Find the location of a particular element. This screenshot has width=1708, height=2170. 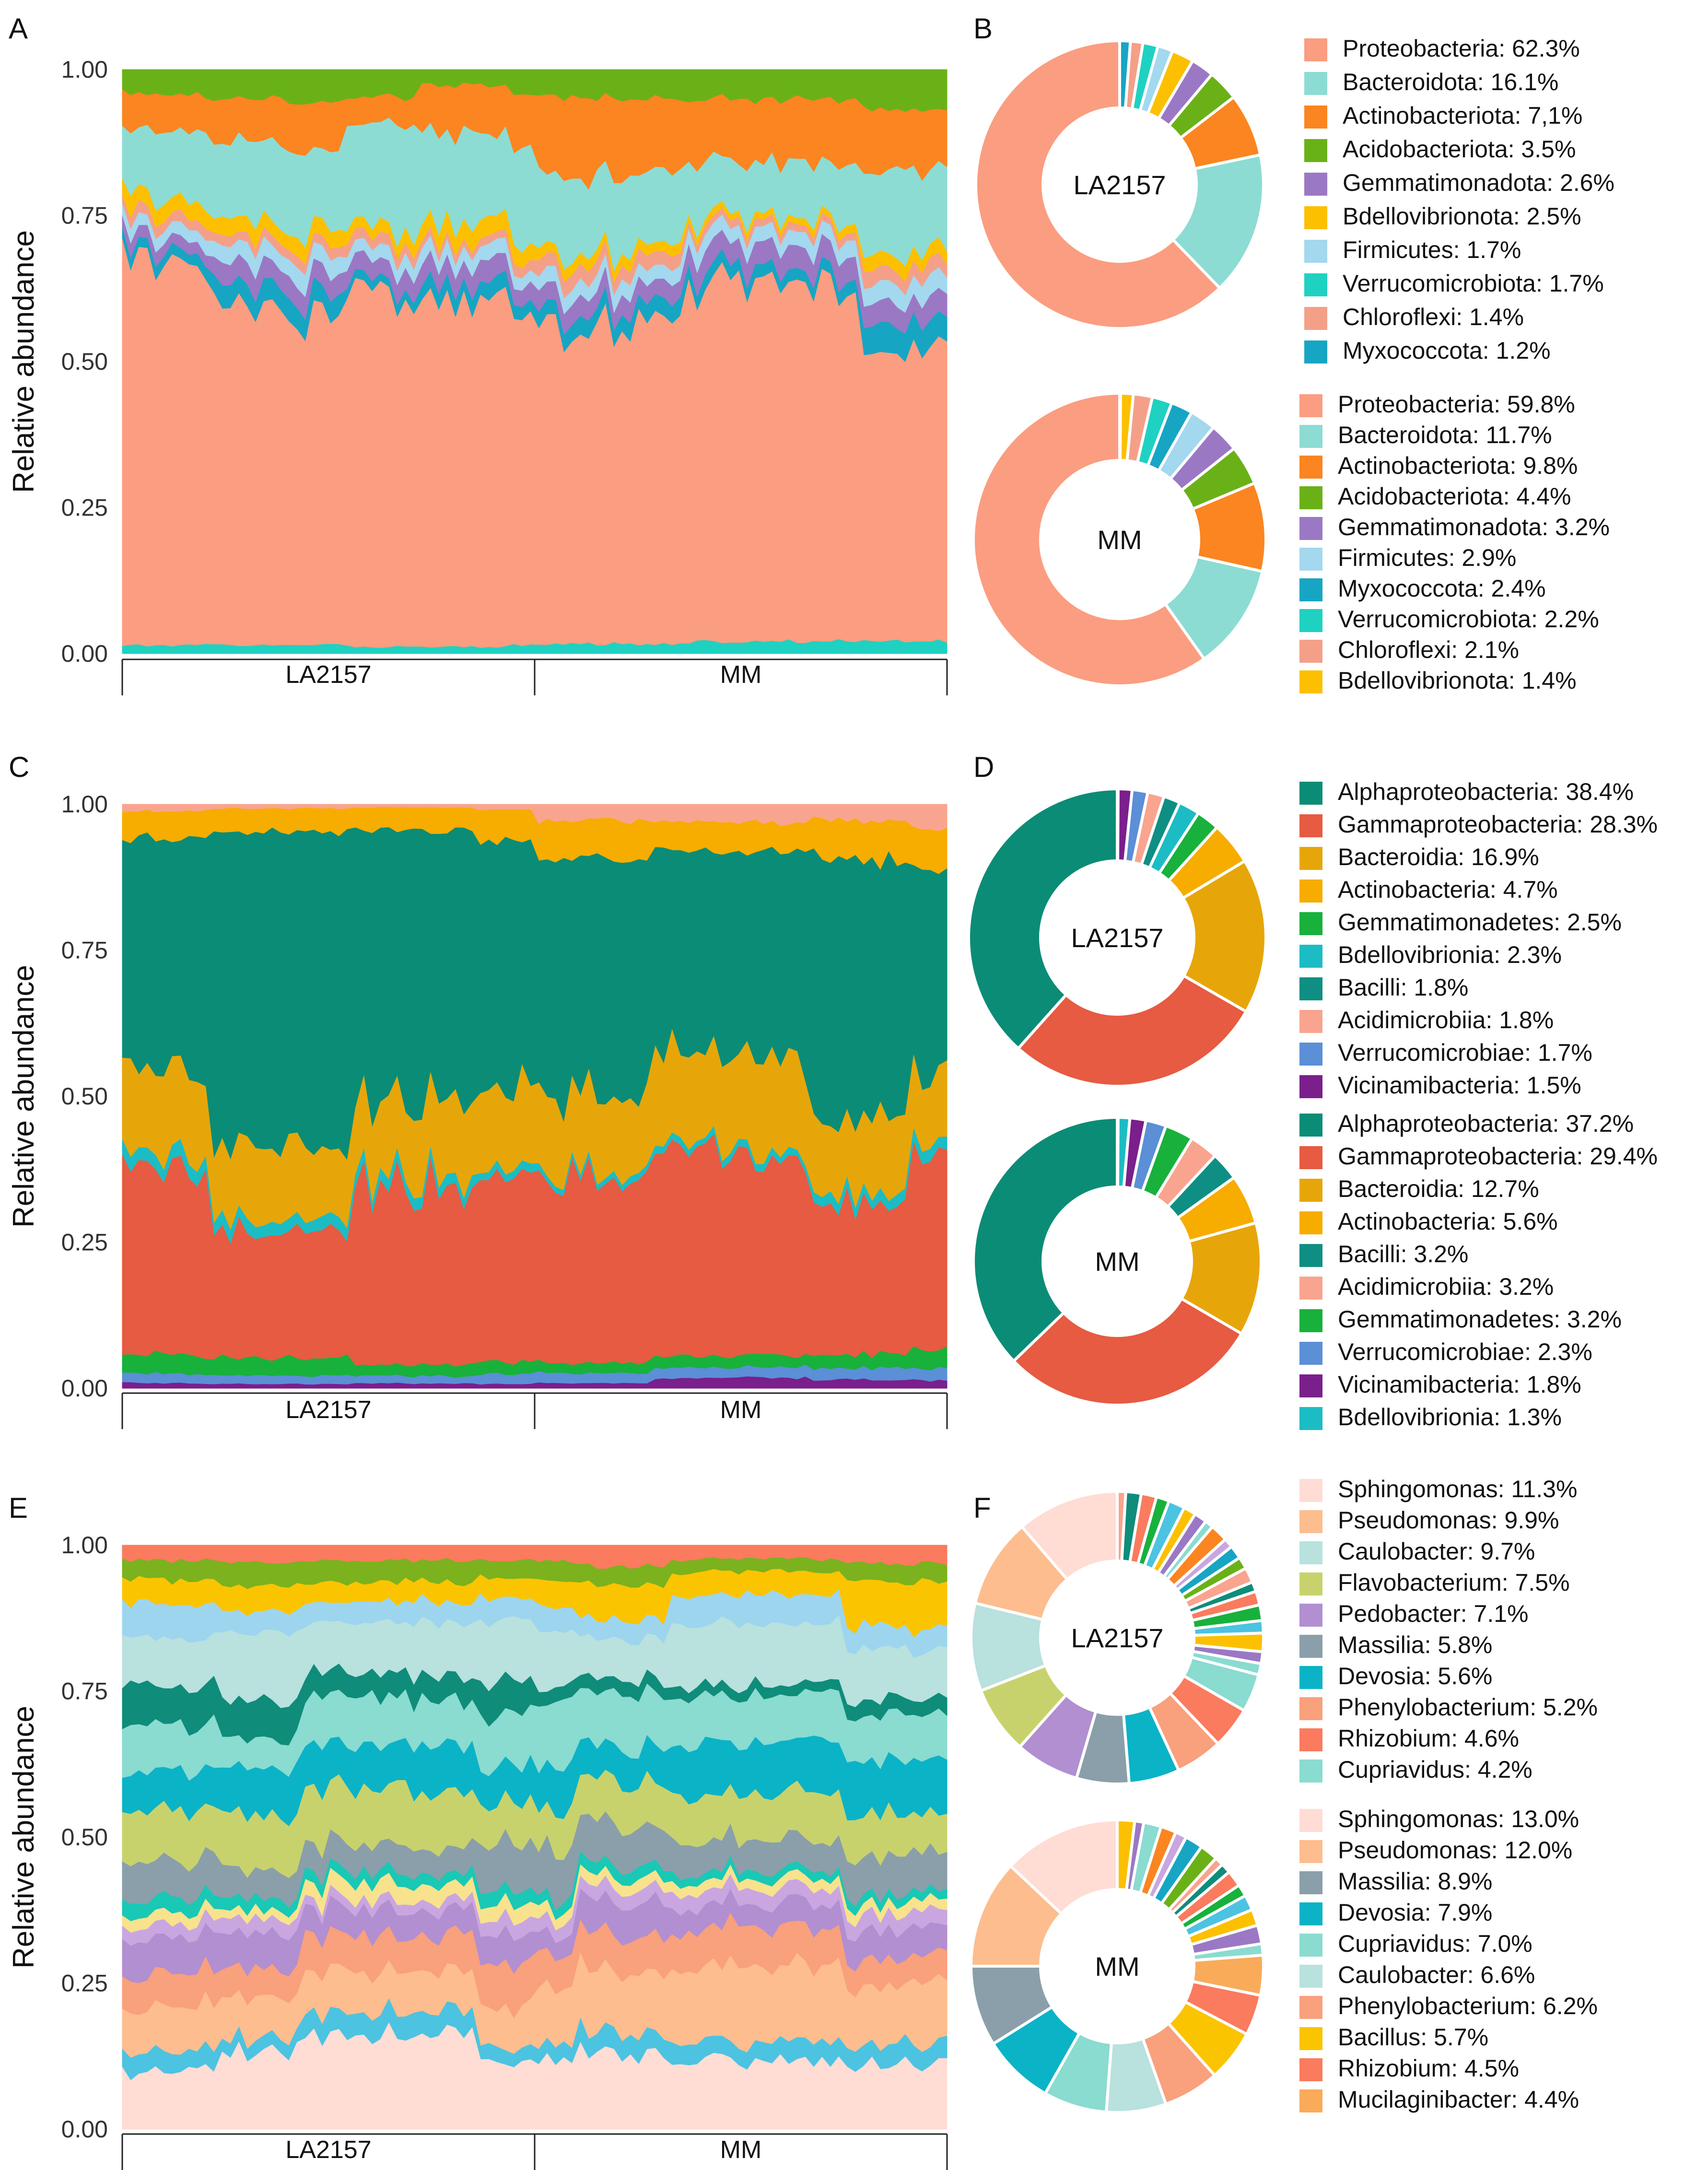

legend-entry: Gemmatimonadota: 3.2% is located at coordinates (1474, 527).